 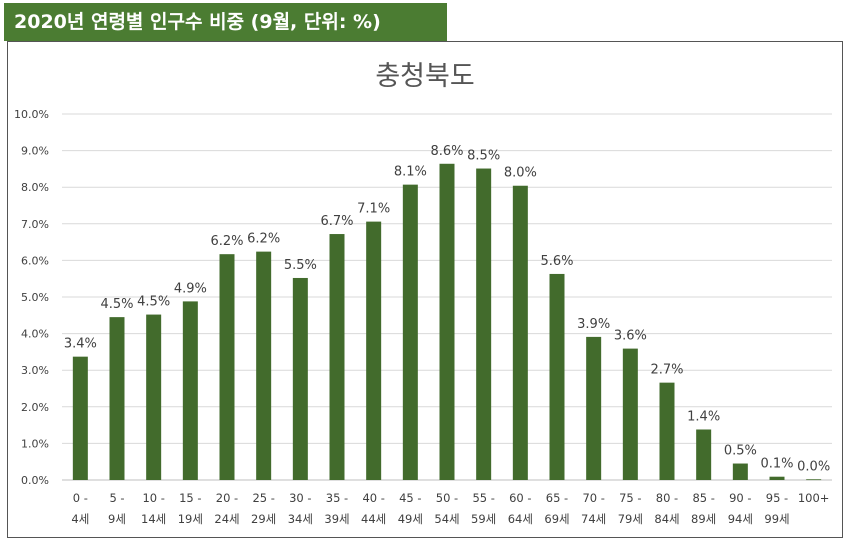 What do you see at coordinates (35, 187) in the screenshot?
I see `y-tick-label: 8.0%` at bounding box center [35, 187].